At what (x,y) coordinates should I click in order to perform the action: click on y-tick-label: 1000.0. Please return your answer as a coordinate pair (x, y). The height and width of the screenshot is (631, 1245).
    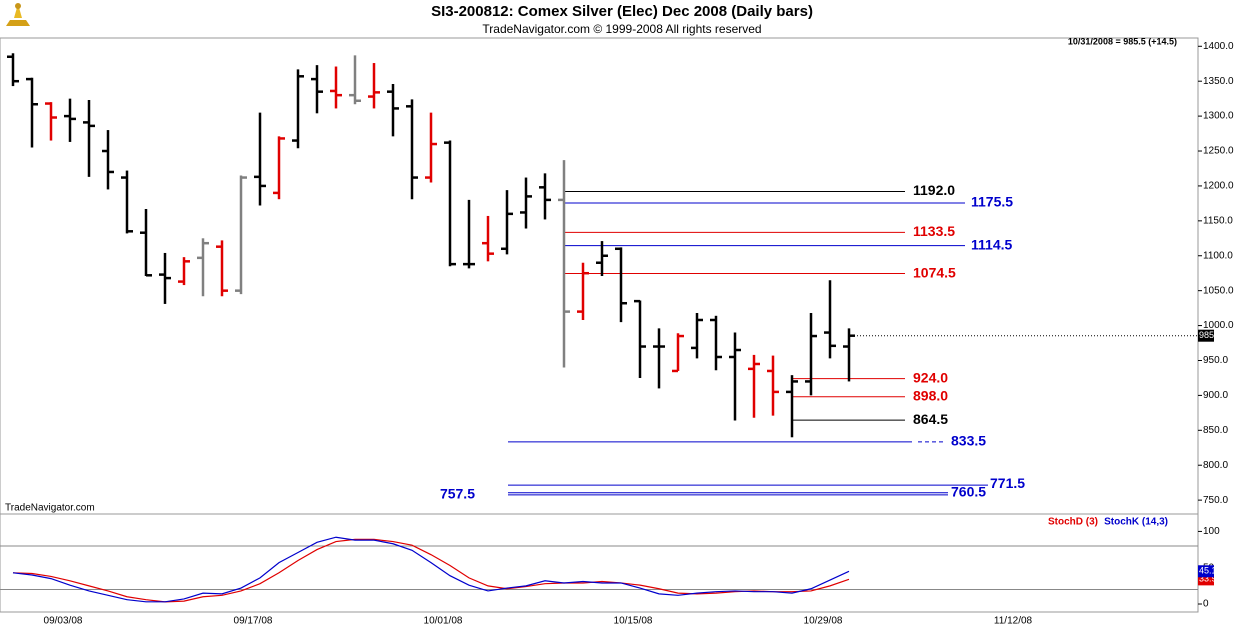
    Looking at the image, I should click on (1218, 325).